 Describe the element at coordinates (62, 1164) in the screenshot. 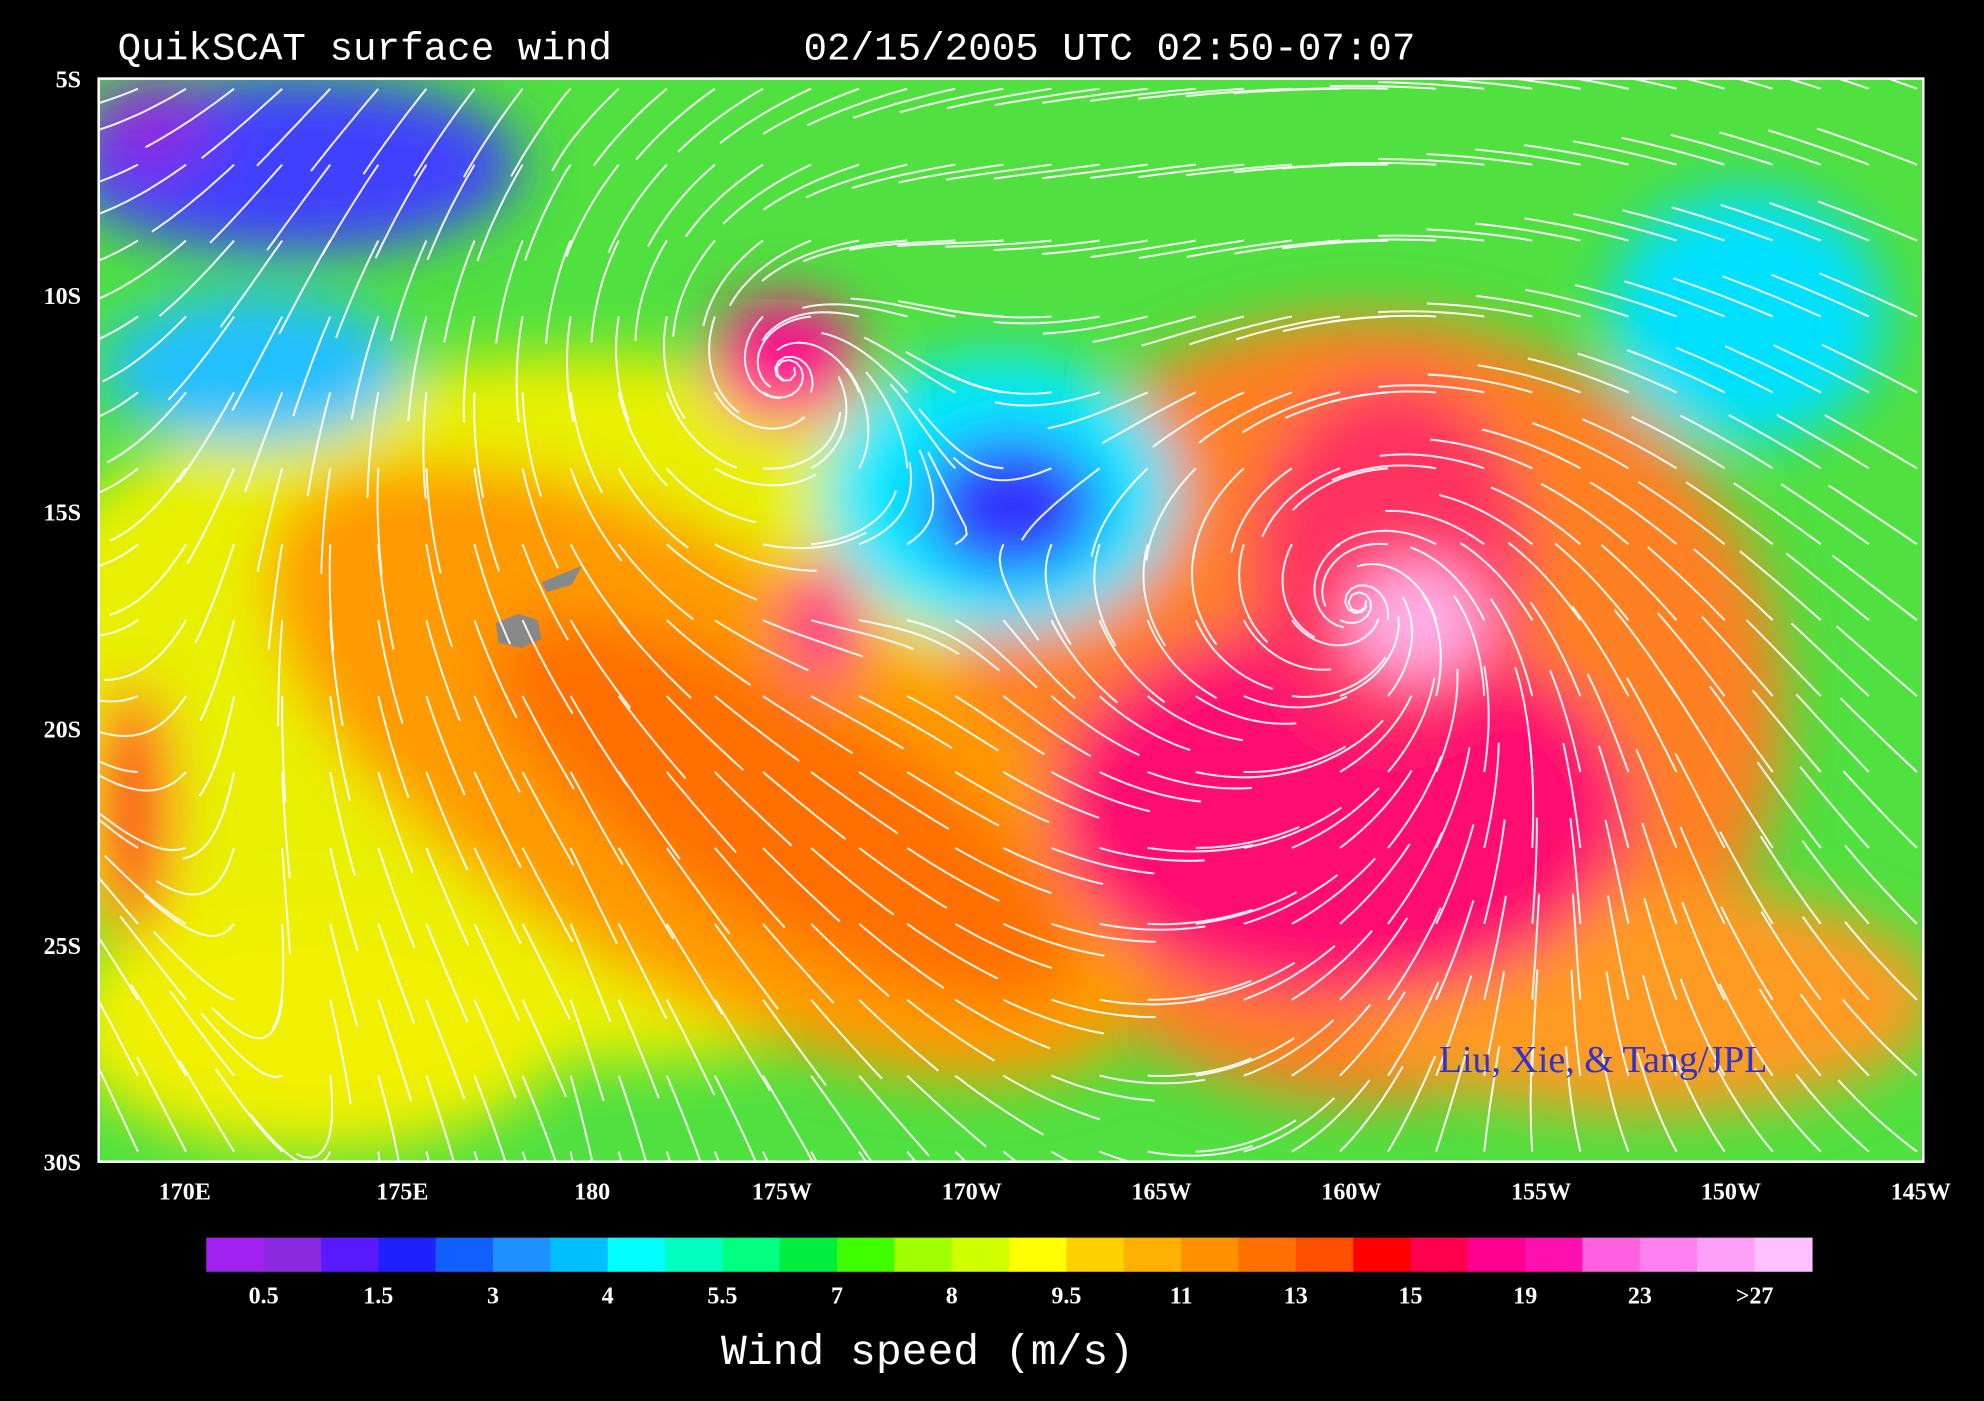

I see `lat-label: 30S` at that location.